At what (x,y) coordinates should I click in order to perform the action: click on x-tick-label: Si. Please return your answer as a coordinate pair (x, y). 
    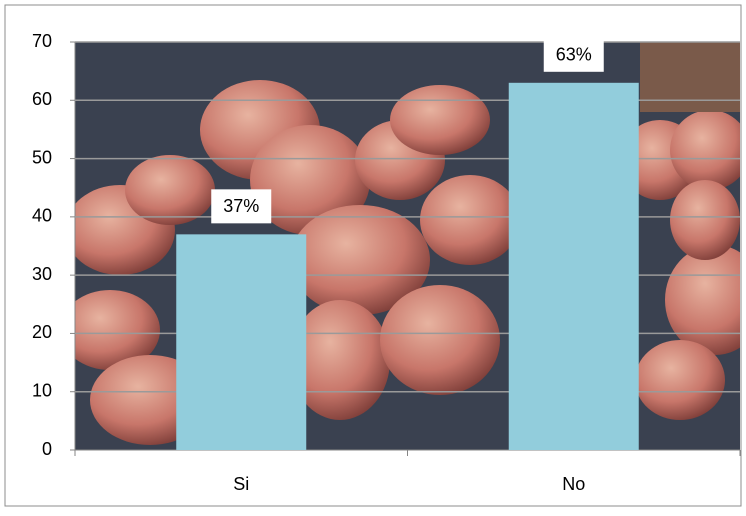
    Looking at the image, I should click on (241, 484).